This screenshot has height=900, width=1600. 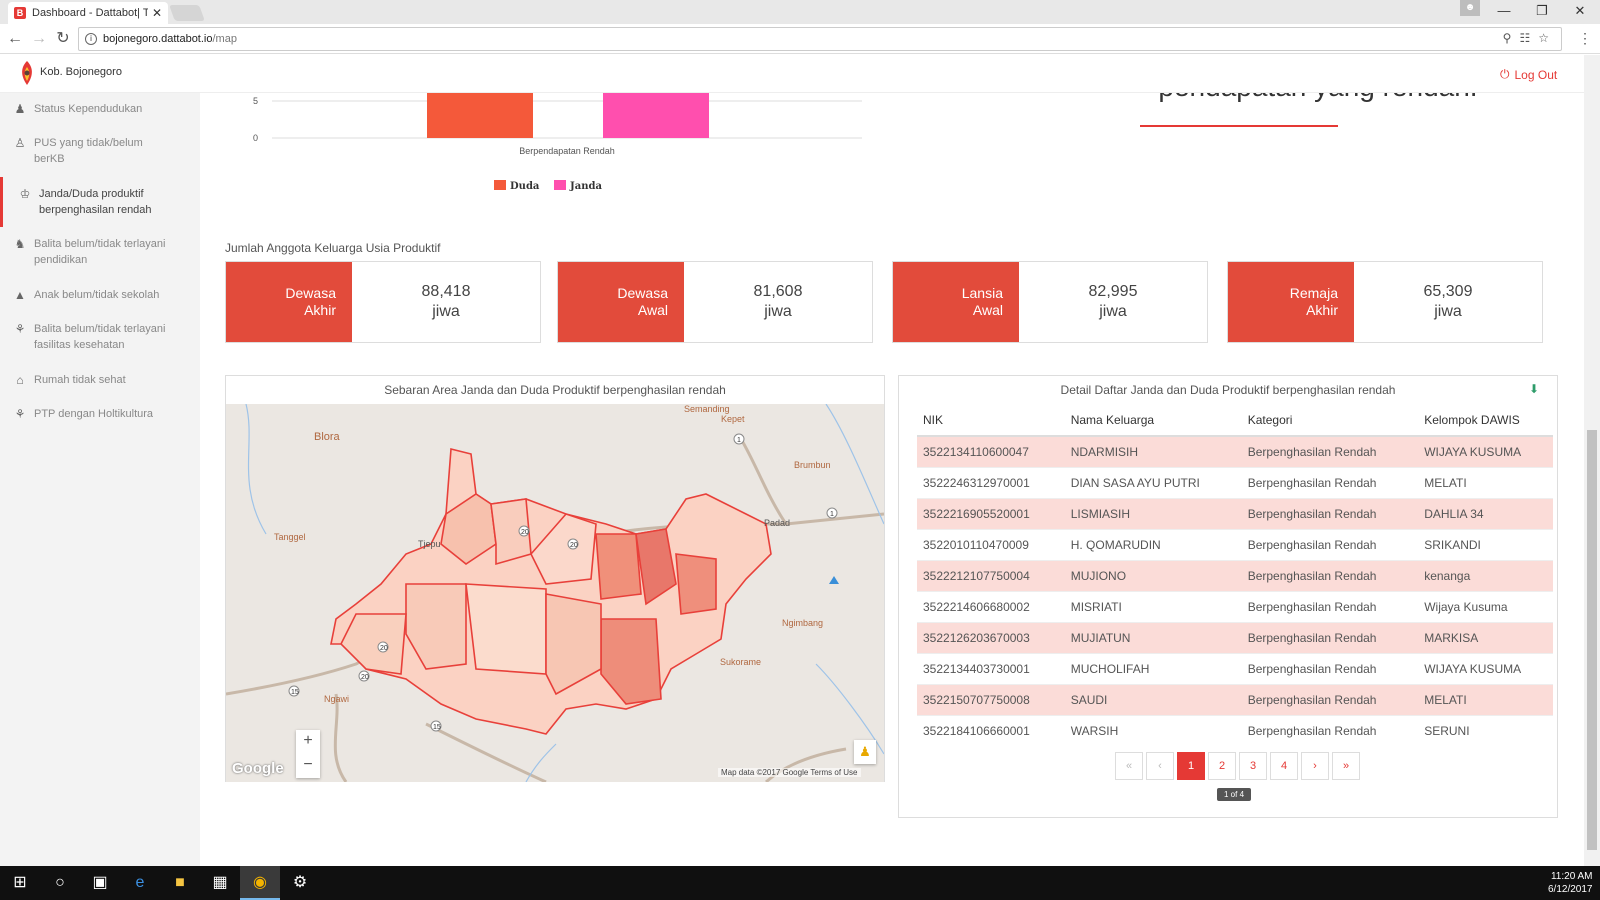 What do you see at coordinates (260, 883) in the screenshot?
I see `chrome-icon: ◉` at bounding box center [260, 883].